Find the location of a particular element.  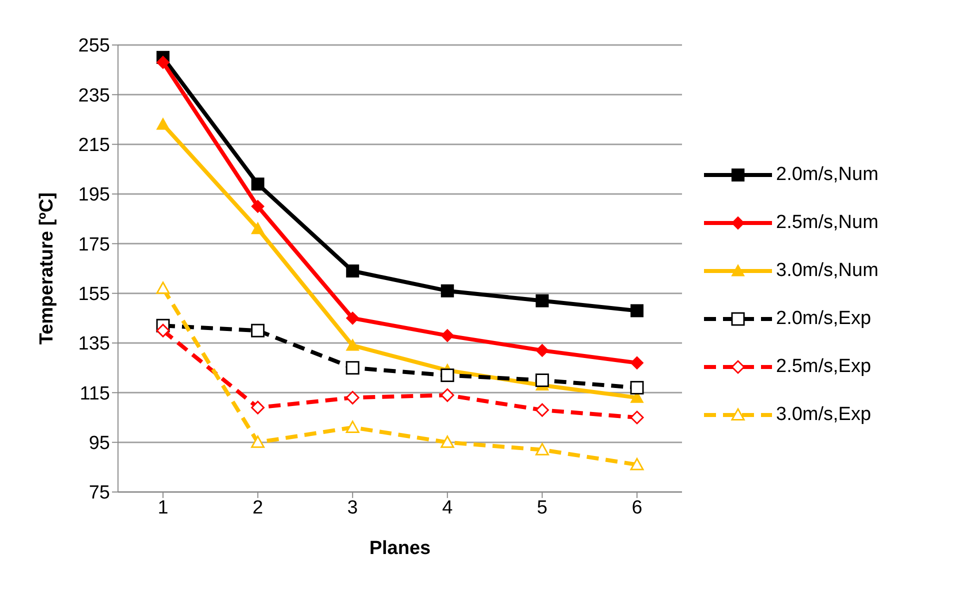

y-tick-label: 235 is located at coordinates (94, 95).